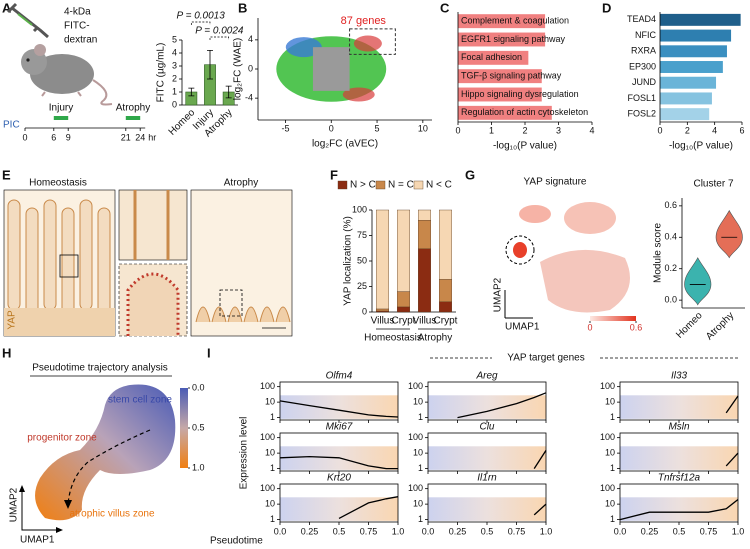 Image resolution: width=750 pixels, height=549 pixels. What do you see at coordinates (358, 94) in the screenshot?
I see `point-cloud` at bounding box center [358, 94].